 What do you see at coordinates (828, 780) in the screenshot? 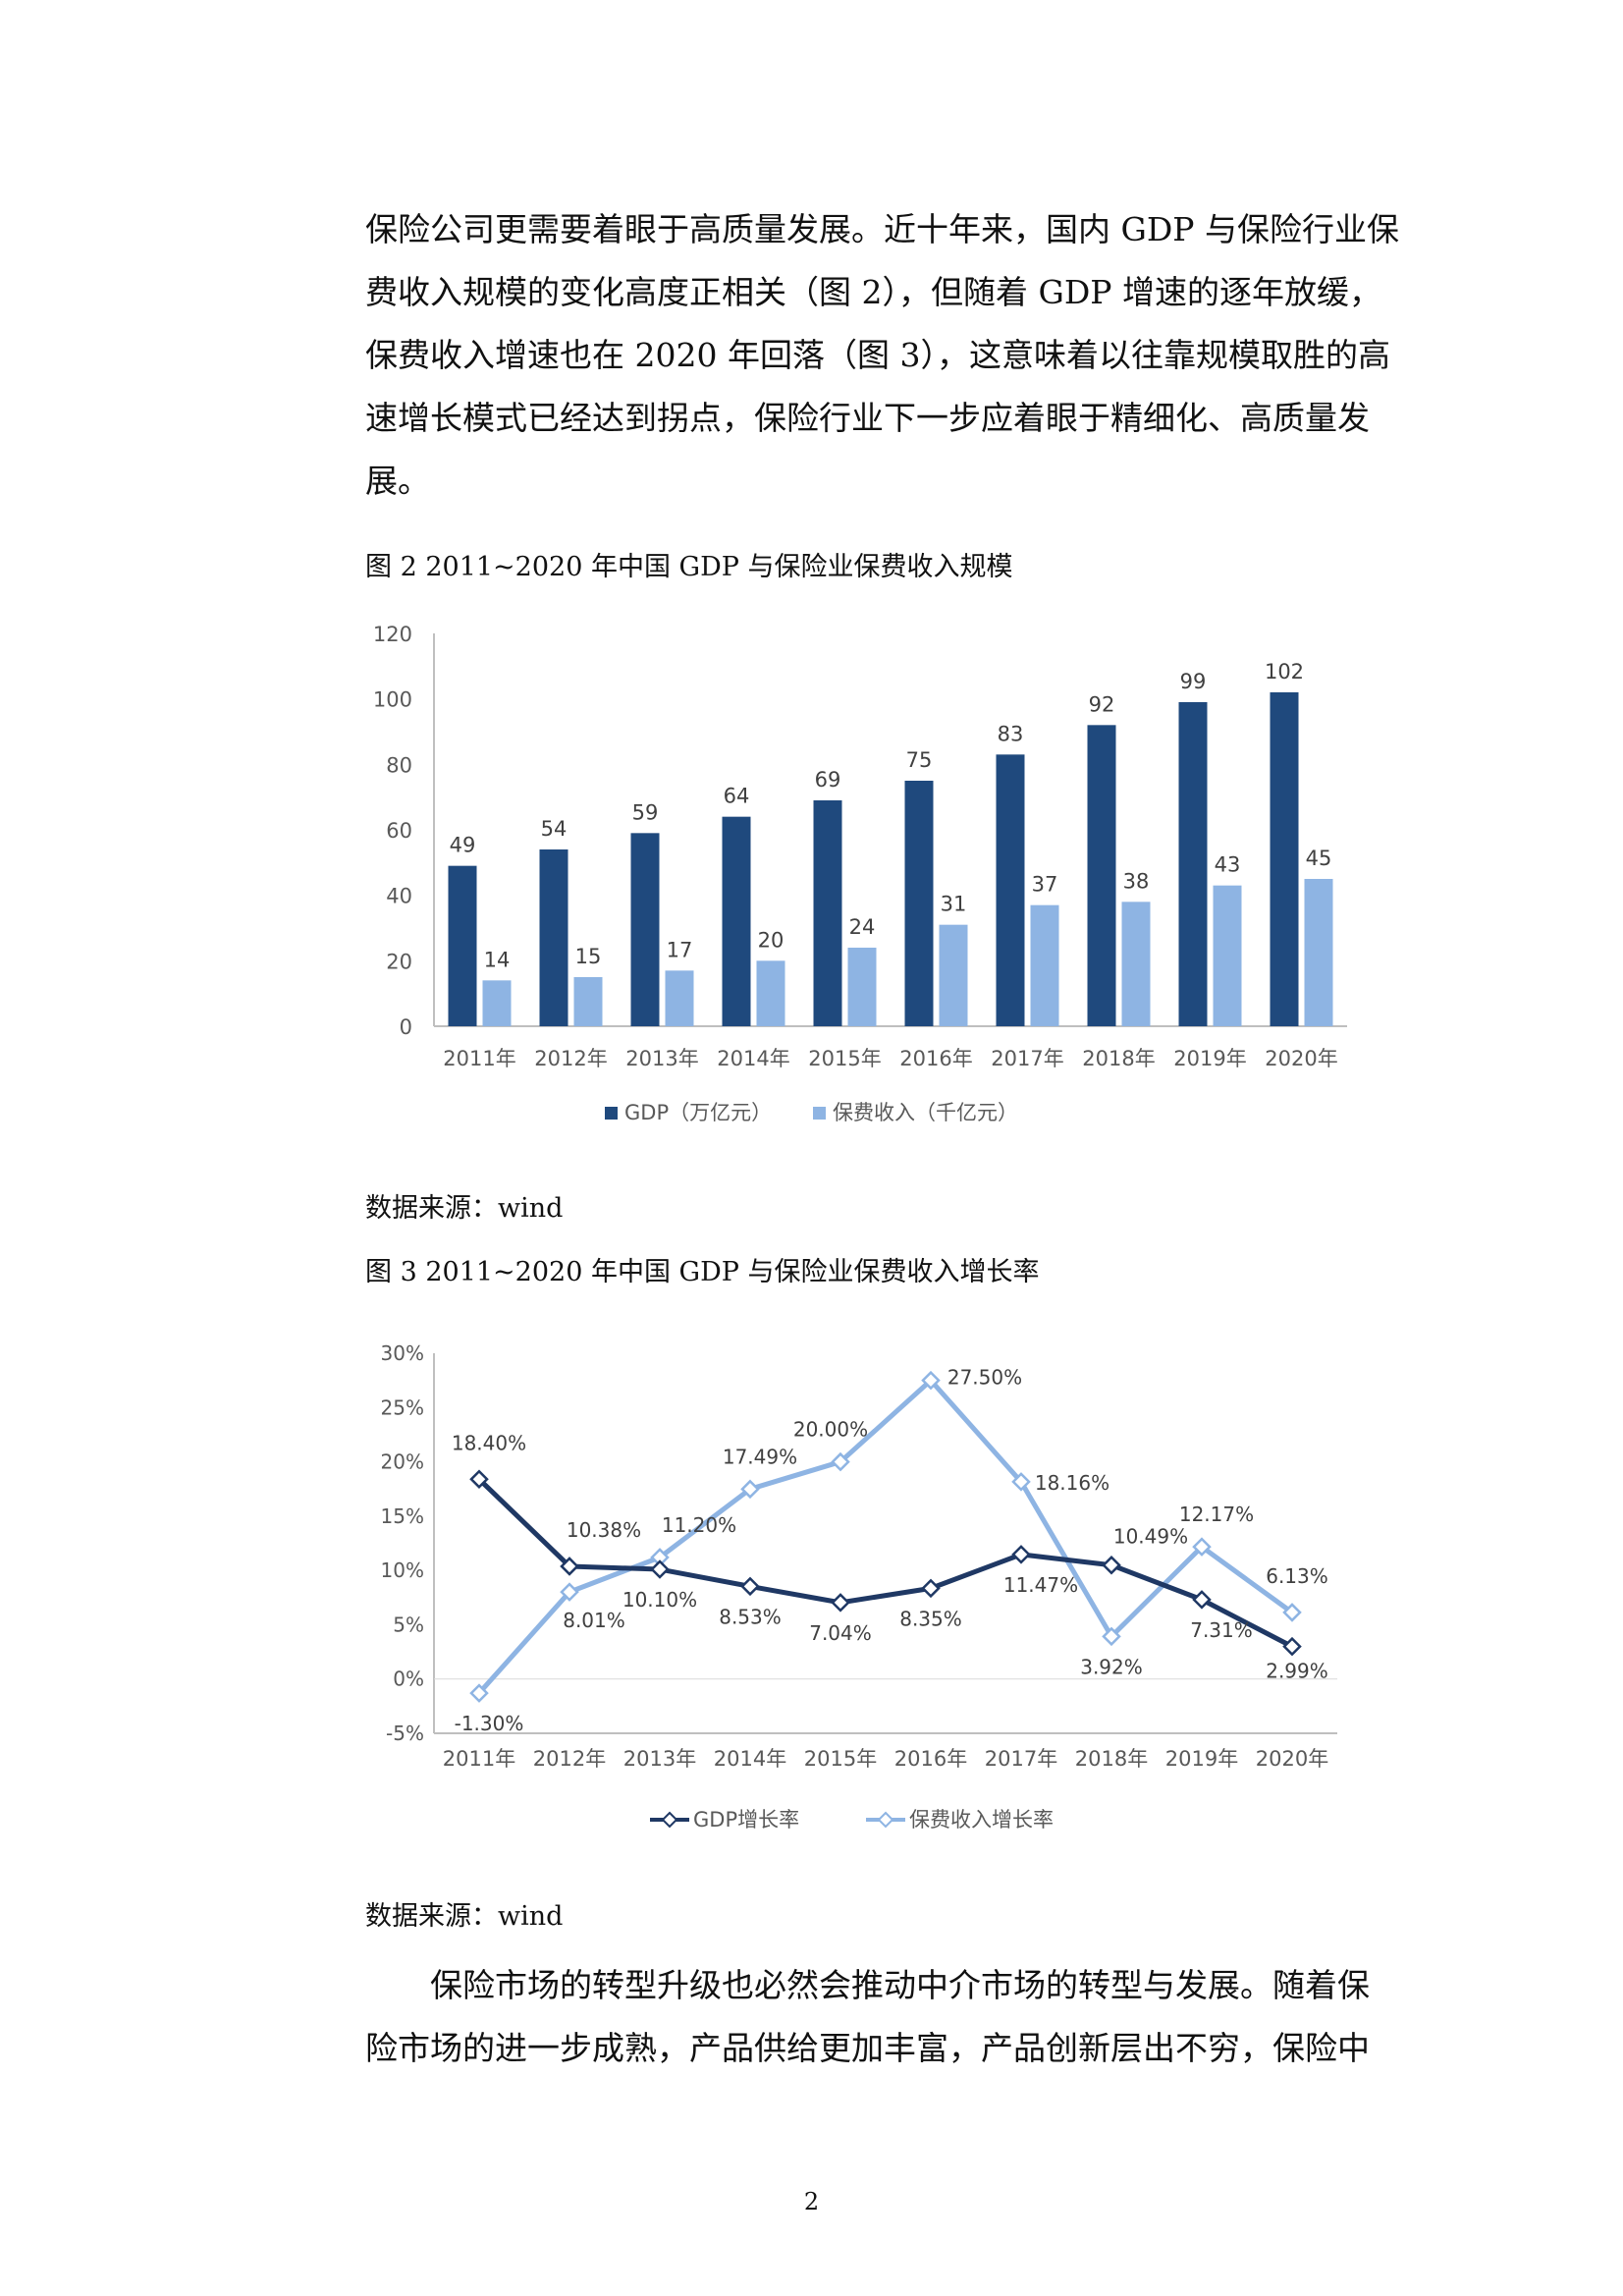
I see `data-label: 69` at bounding box center [828, 780].